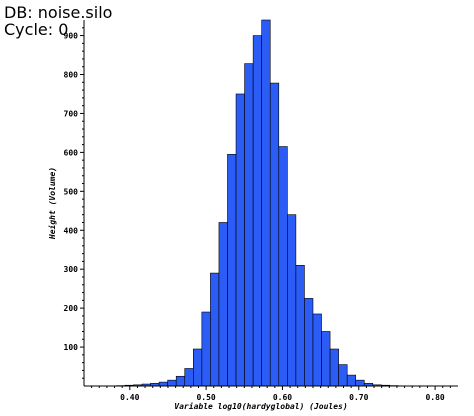 This screenshot has height=416, width=474. I want to click on y-tick-label: 500, so click(71, 191).